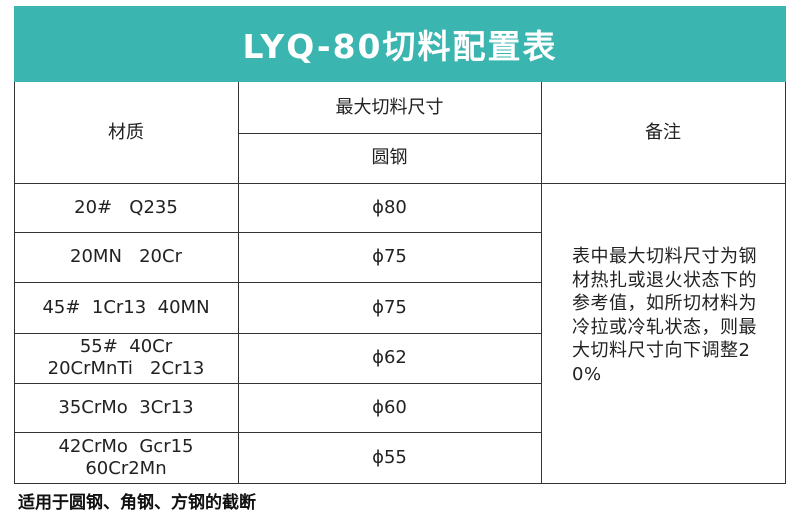 The image size is (800, 517). What do you see at coordinates (238, 283) in the screenshot?
I see `grid-line-v1` at bounding box center [238, 283].